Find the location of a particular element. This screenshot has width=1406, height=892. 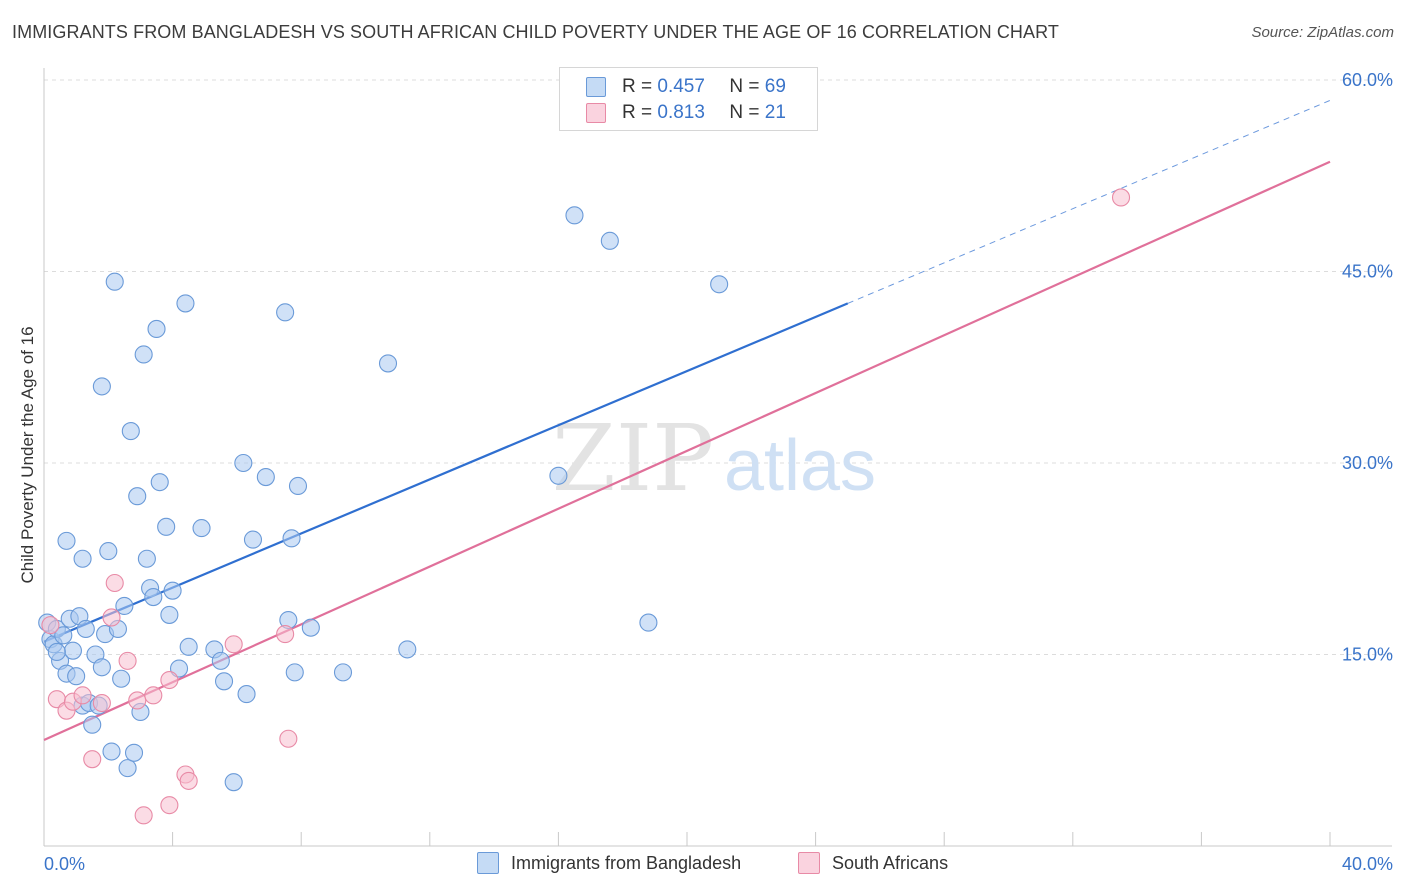

legend-row-south-africans: R = 0.813 N = 21 is located at coordinates (686, 113).